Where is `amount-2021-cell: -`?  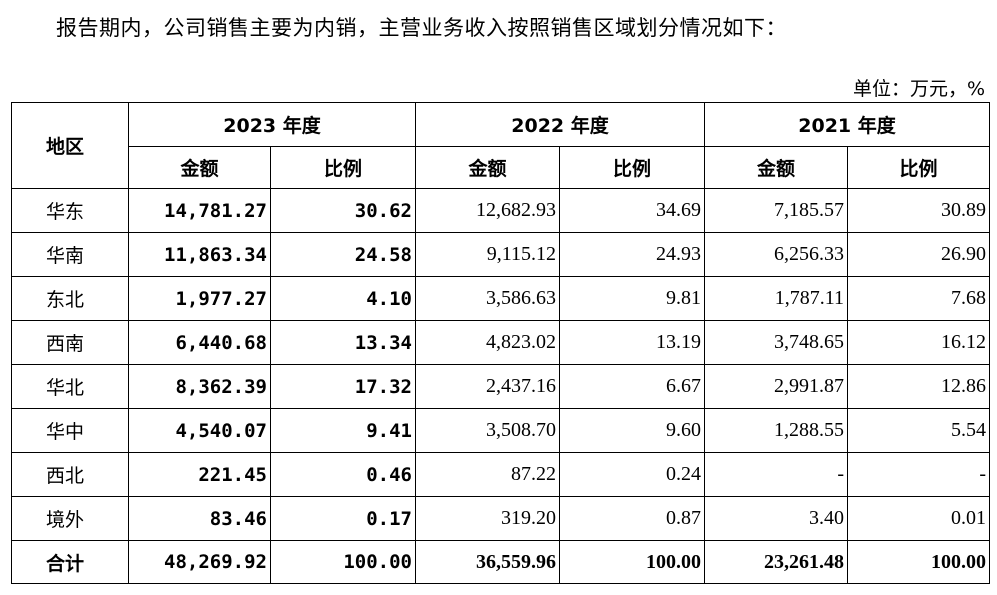
amount-2021-cell: - is located at coordinates (776, 474).